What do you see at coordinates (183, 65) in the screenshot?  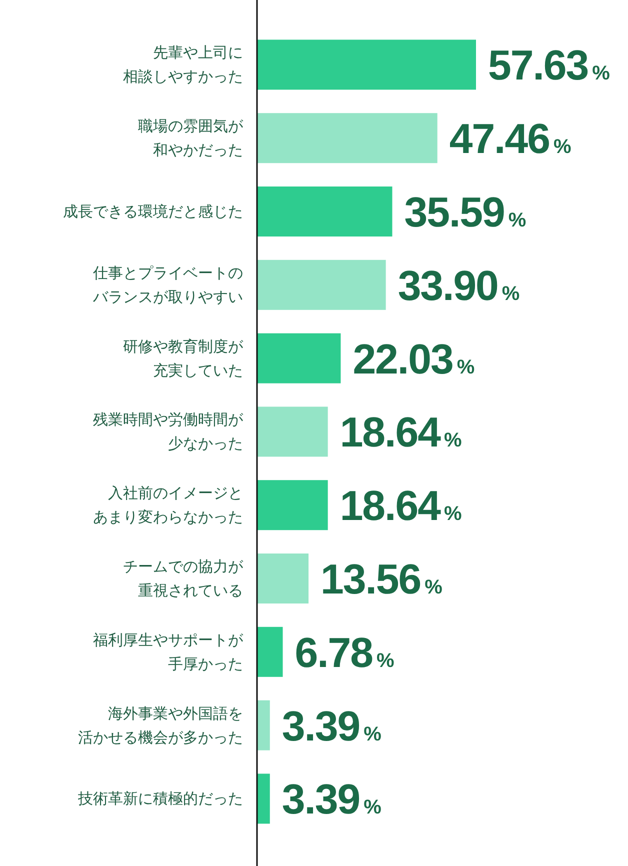 I see `y-tick-label: 先輩や上司に相談しやすかった` at bounding box center [183, 65].